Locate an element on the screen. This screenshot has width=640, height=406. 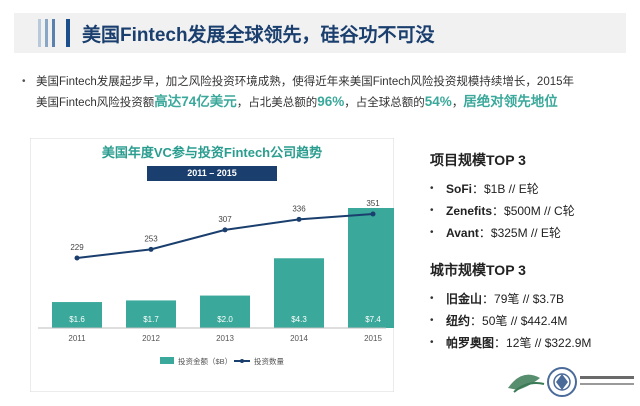
intro-text: ， is located at coordinates (457, 103).